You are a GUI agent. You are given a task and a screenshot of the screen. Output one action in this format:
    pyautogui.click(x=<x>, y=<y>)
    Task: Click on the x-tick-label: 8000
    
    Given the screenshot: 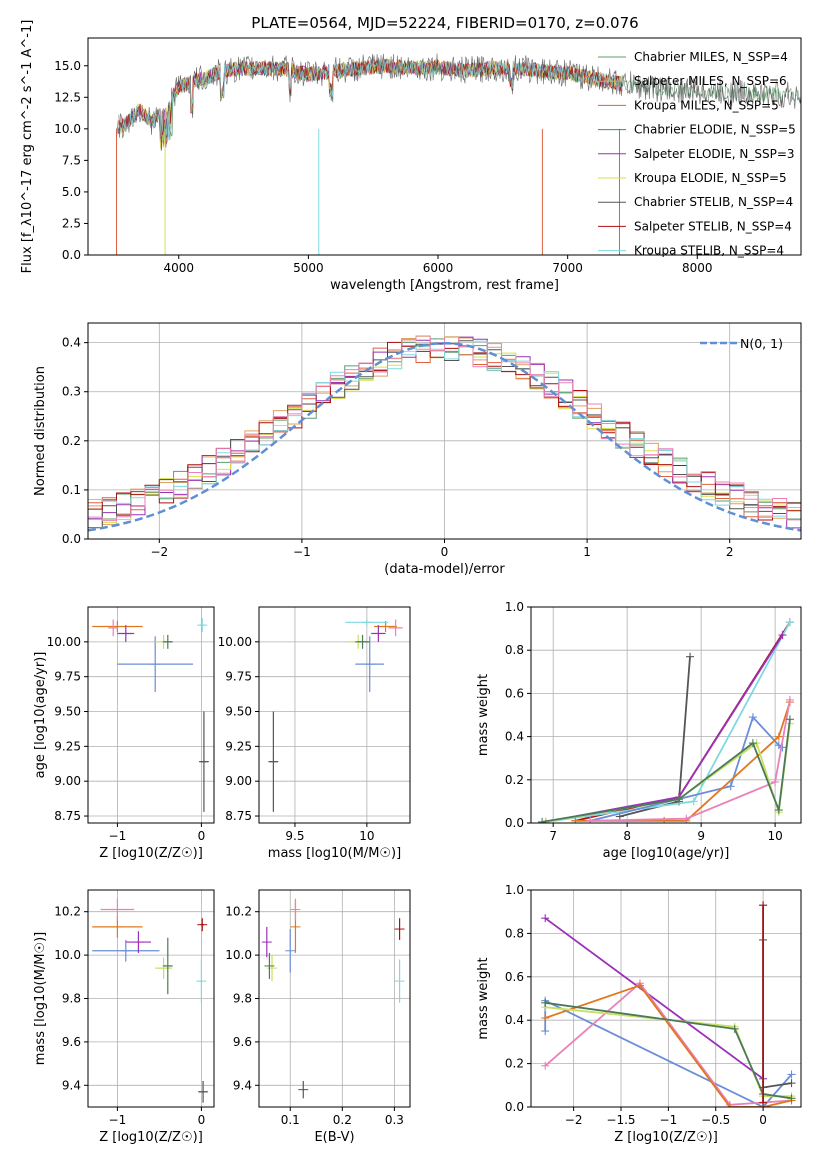 What is the action you would take?
    pyautogui.click(x=697, y=268)
    